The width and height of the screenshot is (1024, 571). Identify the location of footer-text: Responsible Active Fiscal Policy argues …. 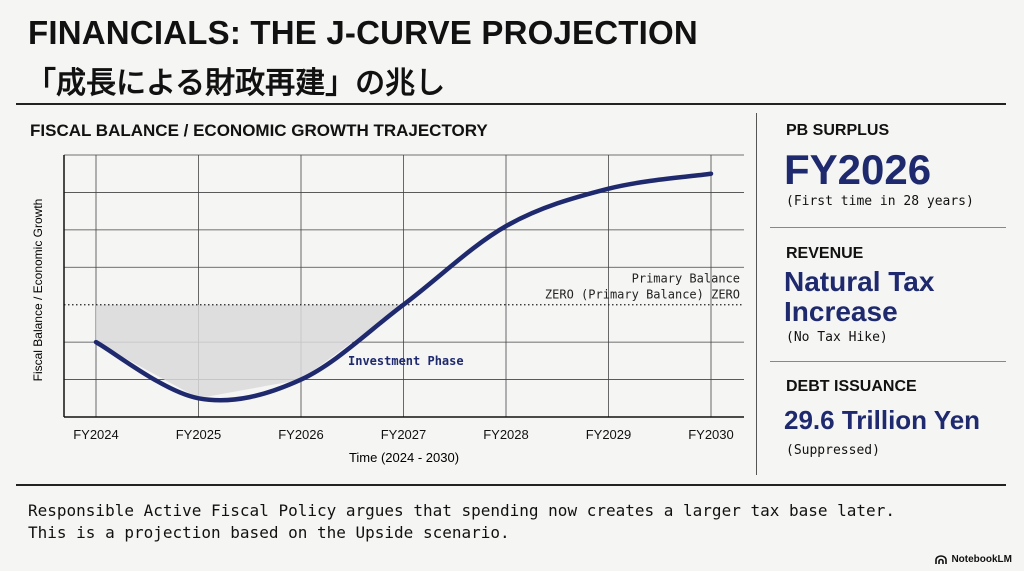
(461, 522).